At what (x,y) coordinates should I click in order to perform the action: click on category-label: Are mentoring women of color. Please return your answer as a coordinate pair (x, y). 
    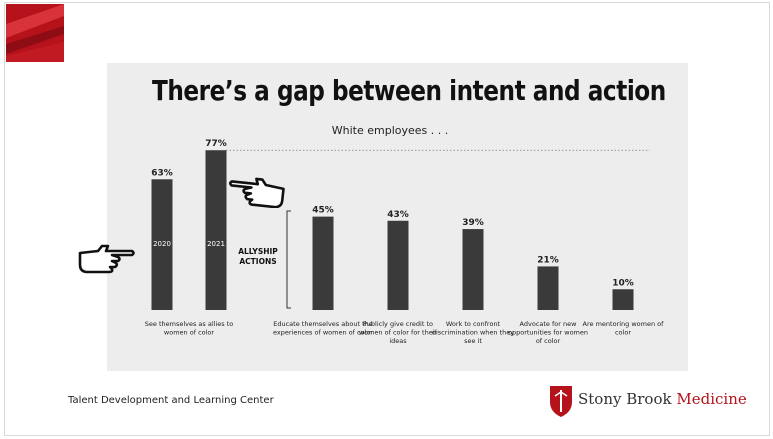
    Looking at the image, I should click on (624, 328).